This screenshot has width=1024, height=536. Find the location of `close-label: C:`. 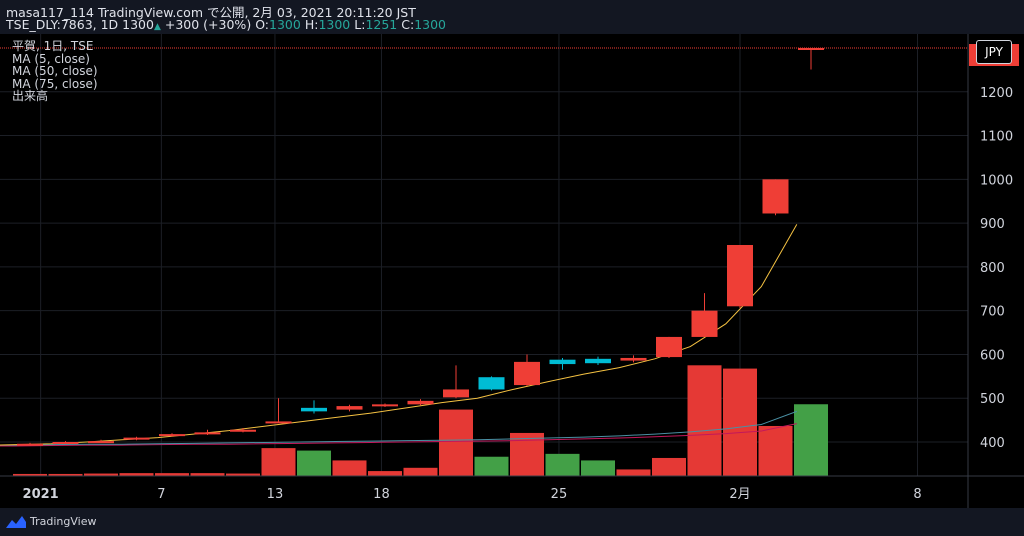

close-label: C: is located at coordinates (408, 24).